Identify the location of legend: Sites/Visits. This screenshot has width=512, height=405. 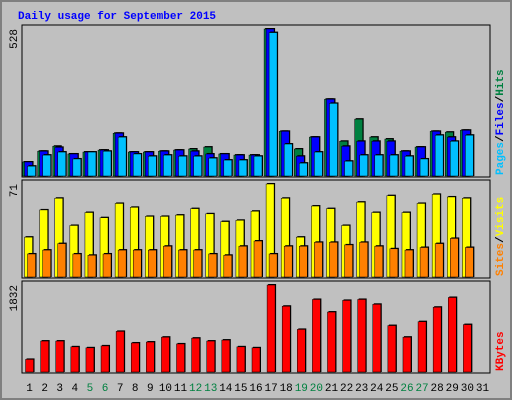
(501, 236).